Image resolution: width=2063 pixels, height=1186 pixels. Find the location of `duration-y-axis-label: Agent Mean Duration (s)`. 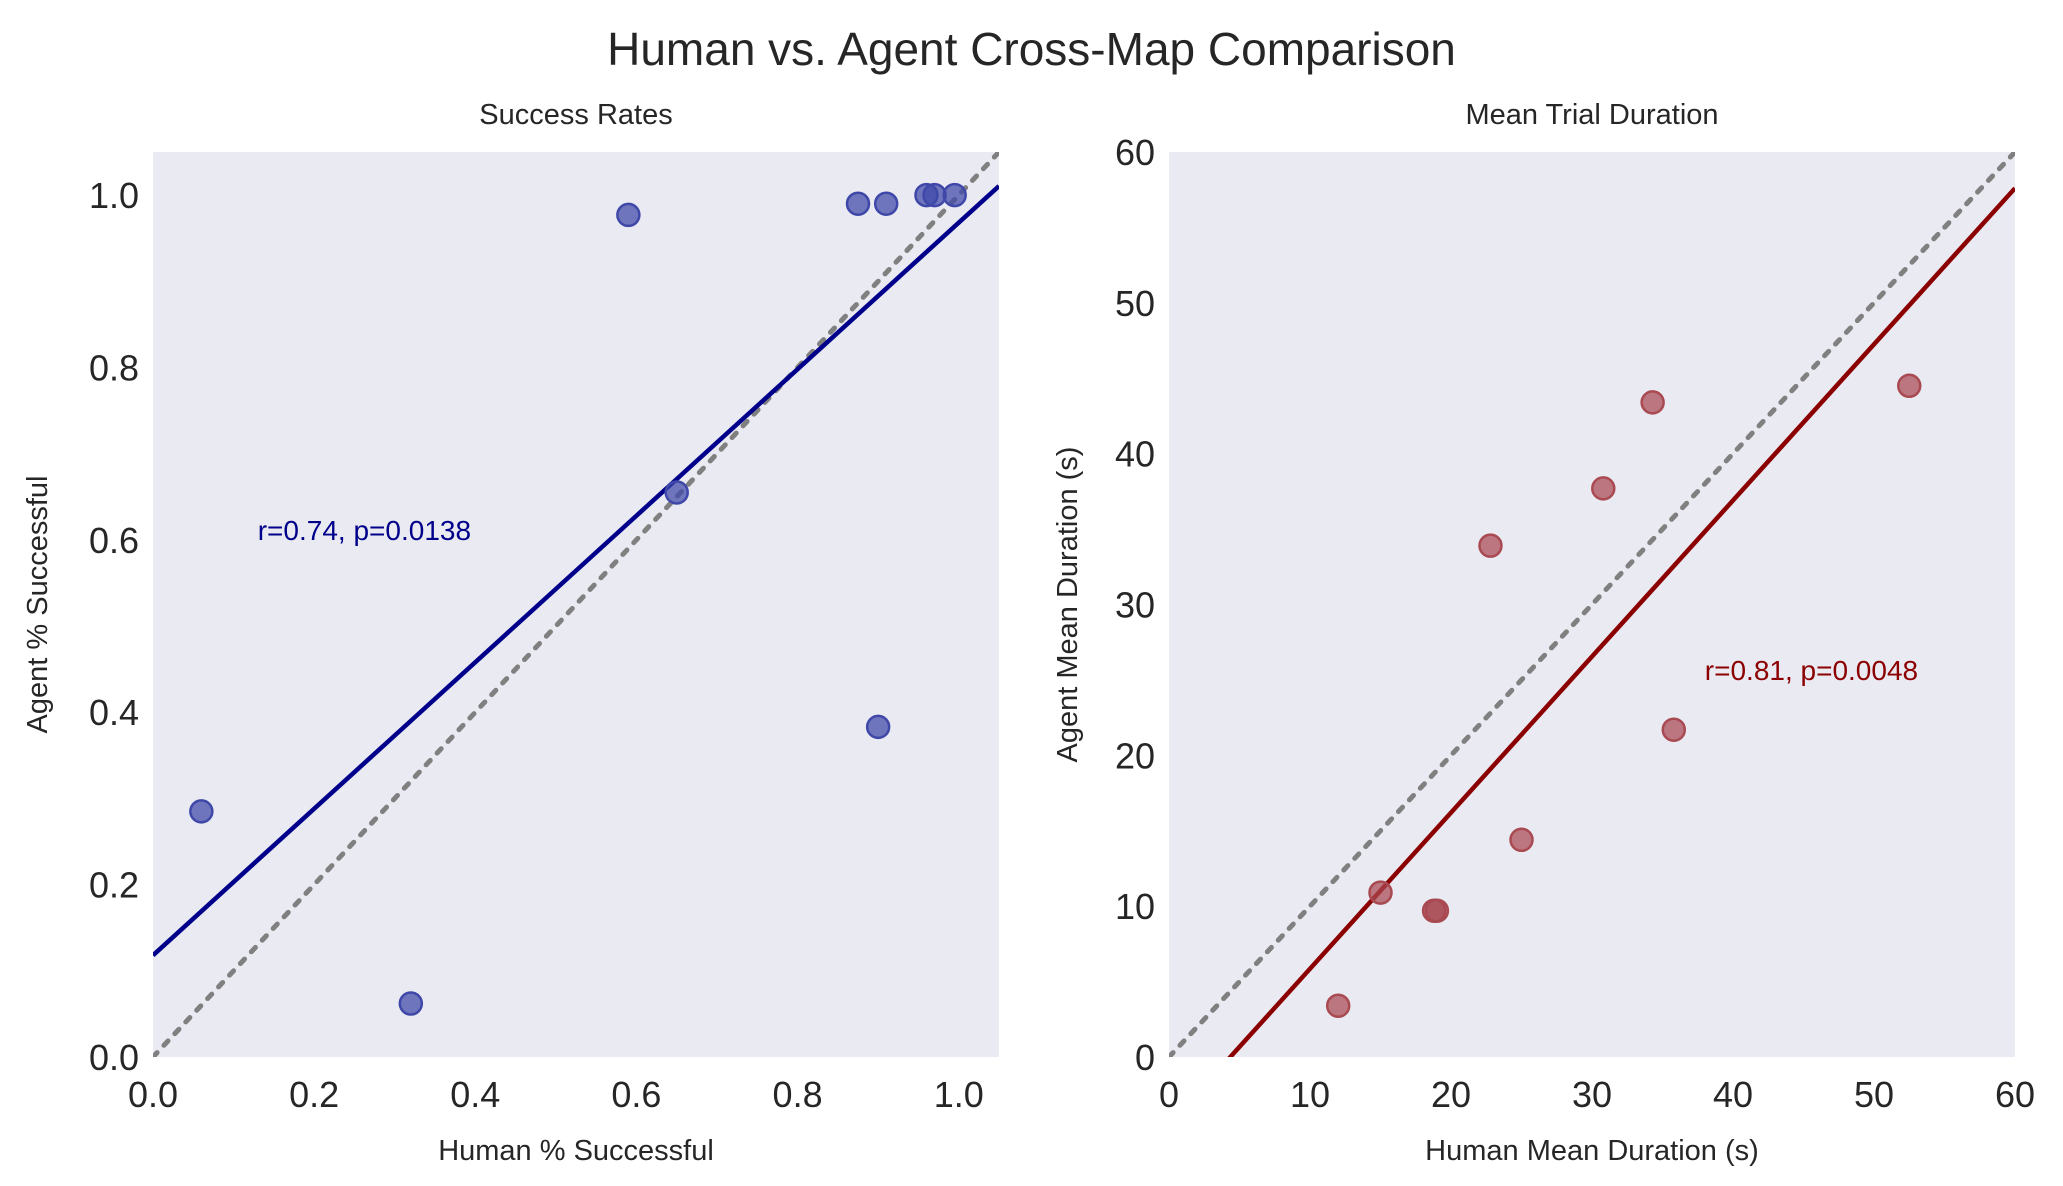

duration-y-axis-label: Agent Mean Duration (s) is located at coordinates (1068, 605).